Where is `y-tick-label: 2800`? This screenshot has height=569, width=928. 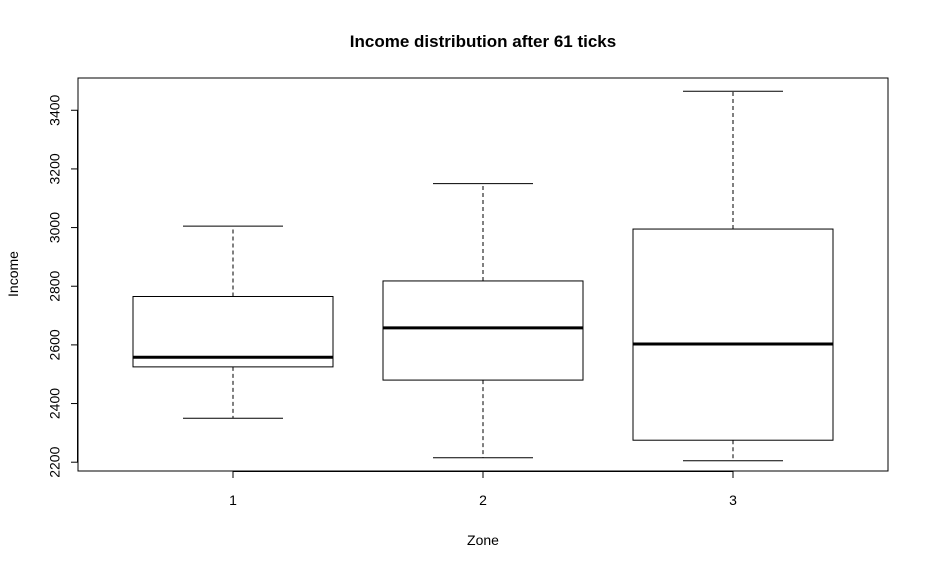
y-tick-label: 2800 is located at coordinates (55, 285).